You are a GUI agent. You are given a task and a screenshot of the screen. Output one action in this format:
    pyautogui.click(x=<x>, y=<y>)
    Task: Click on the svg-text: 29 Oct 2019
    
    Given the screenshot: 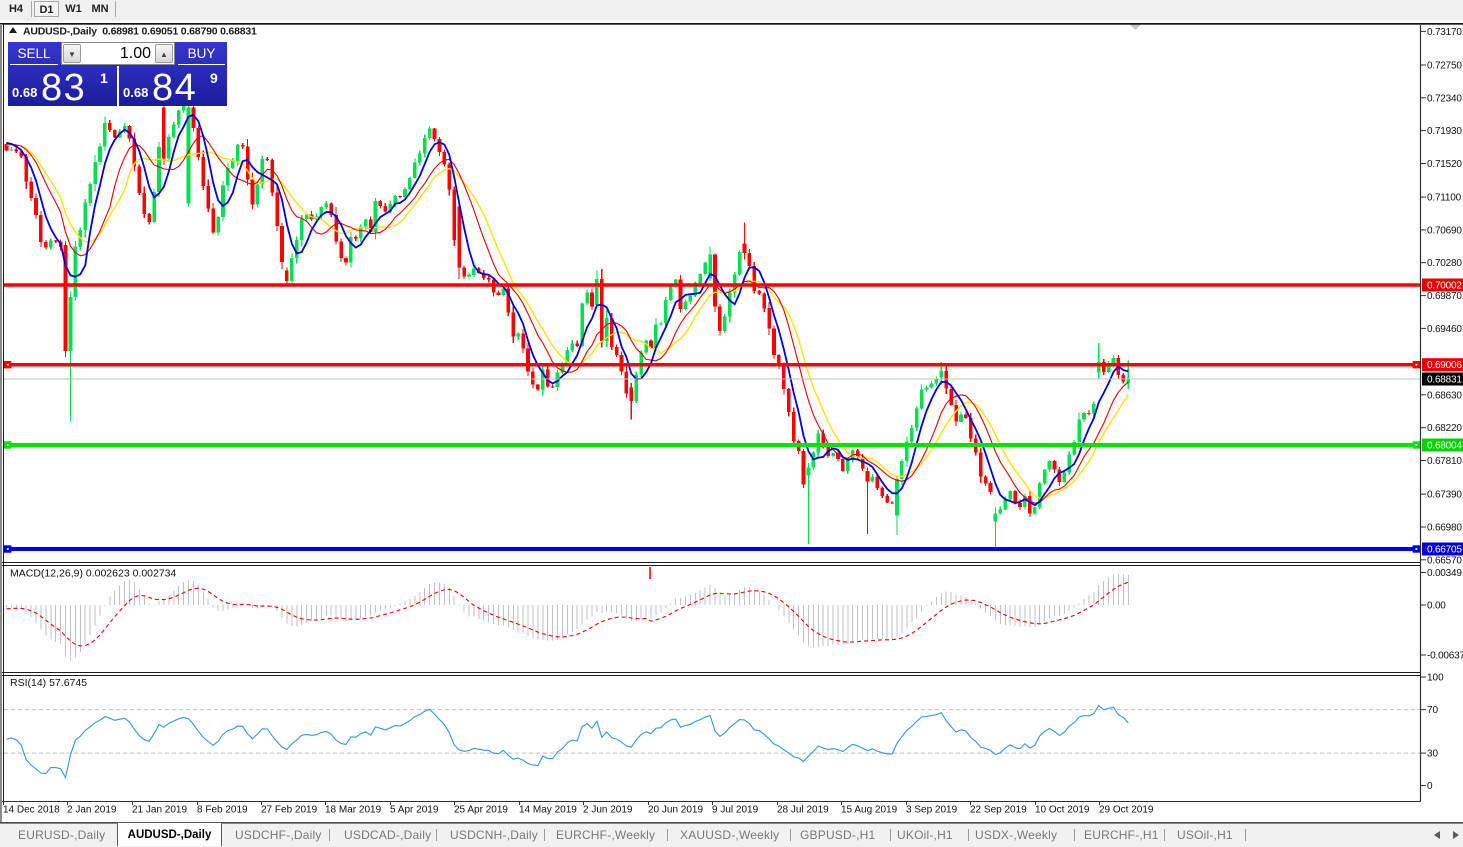 What is the action you would take?
    pyautogui.click(x=1126, y=810)
    